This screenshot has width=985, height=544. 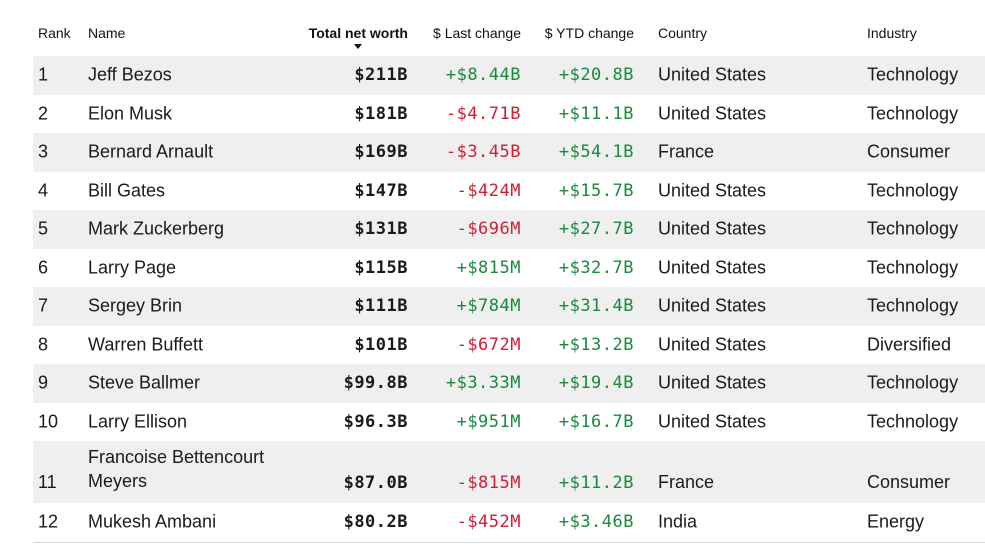 What do you see at coordinates (138, 421) in the screenshot?
I see `name-cell: Larry Ellison` at bounding box center [138, 421].